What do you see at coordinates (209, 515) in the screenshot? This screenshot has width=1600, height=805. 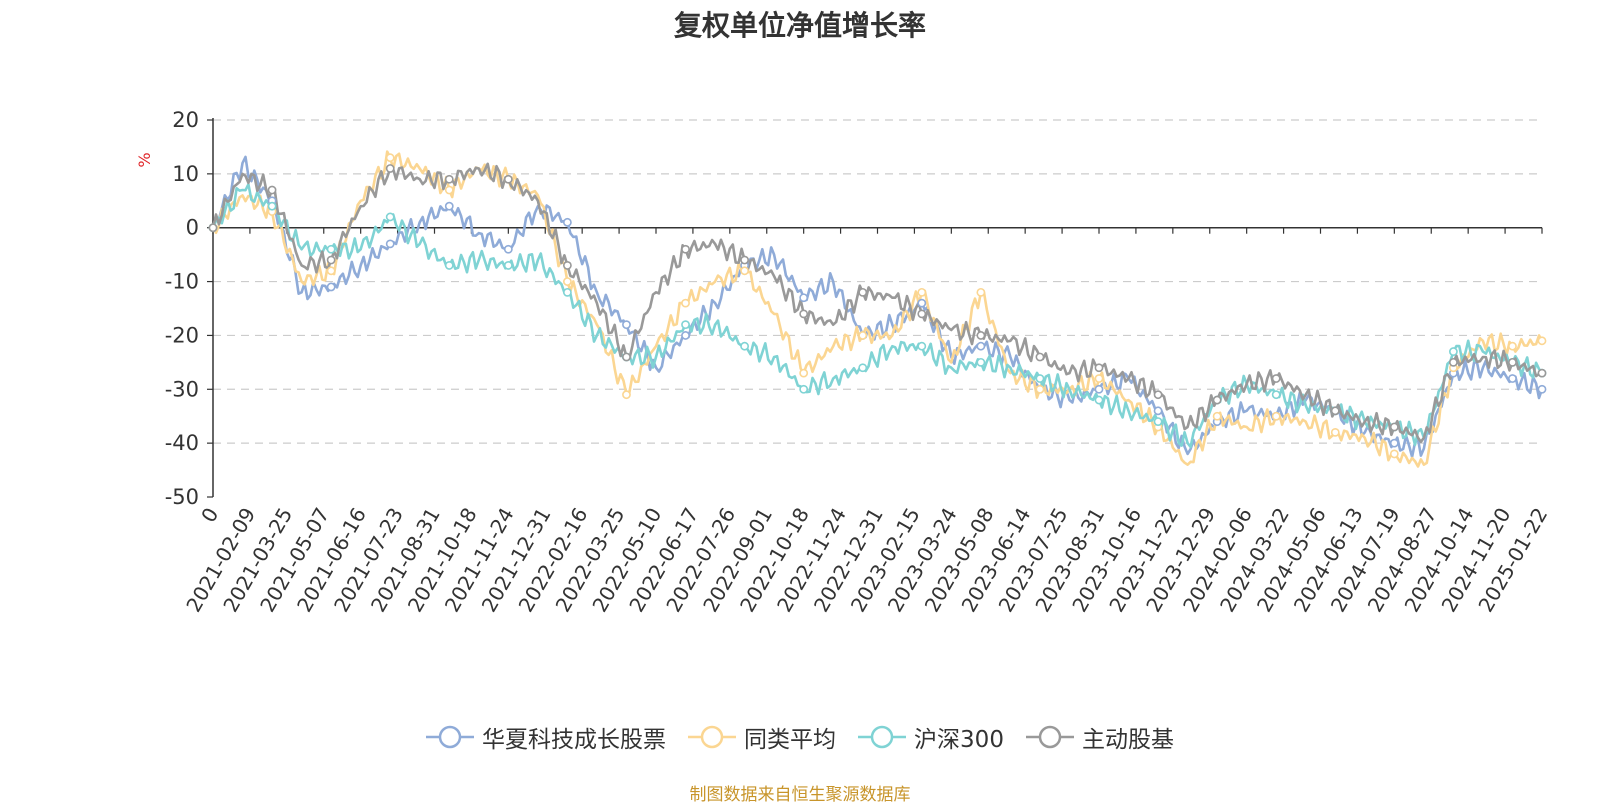 I see `x-tick-label: 0` at bounding box center [209, 515].